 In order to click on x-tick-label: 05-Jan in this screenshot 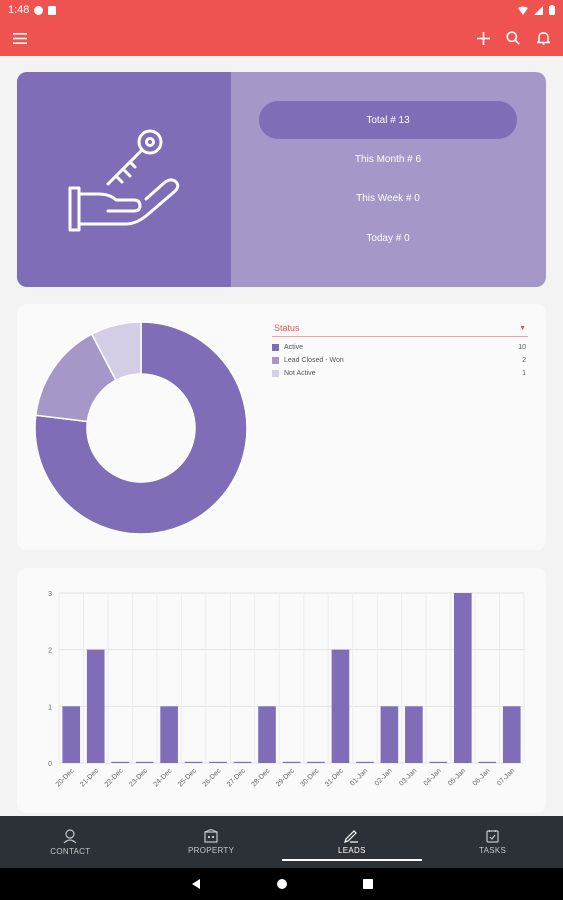, I will do `click(457, 777)`.